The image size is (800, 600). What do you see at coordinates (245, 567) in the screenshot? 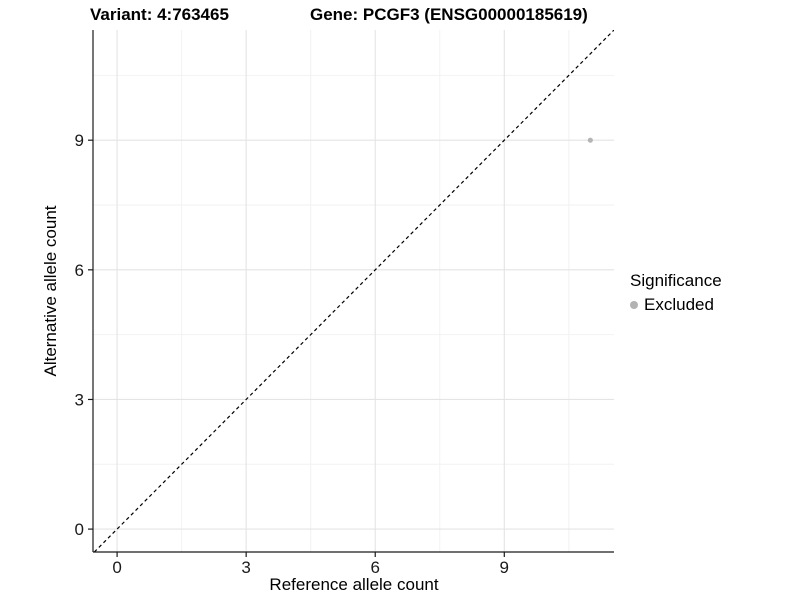
I see `x-tick-label: 3` at bounding box center [245, 567].